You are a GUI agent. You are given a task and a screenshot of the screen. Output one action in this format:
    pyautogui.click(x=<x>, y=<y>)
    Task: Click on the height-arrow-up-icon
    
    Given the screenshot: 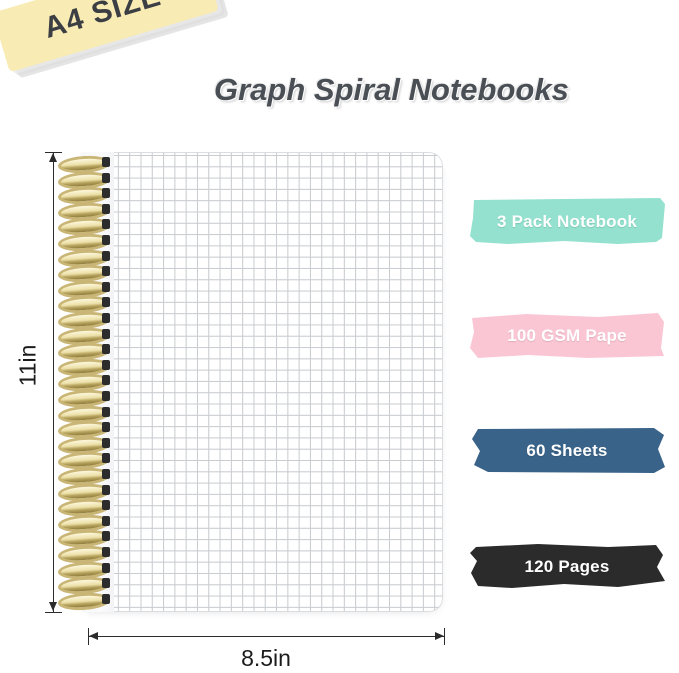 What is the action you would take?
    pyautogui.click(x=53, y=157)
    